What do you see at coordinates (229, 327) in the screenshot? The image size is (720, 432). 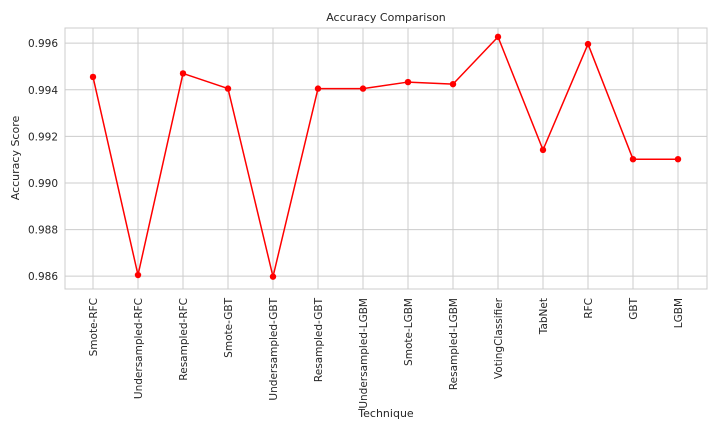 I see `x-tick-label: Smote-GBT` at bounding box center [229, 327].